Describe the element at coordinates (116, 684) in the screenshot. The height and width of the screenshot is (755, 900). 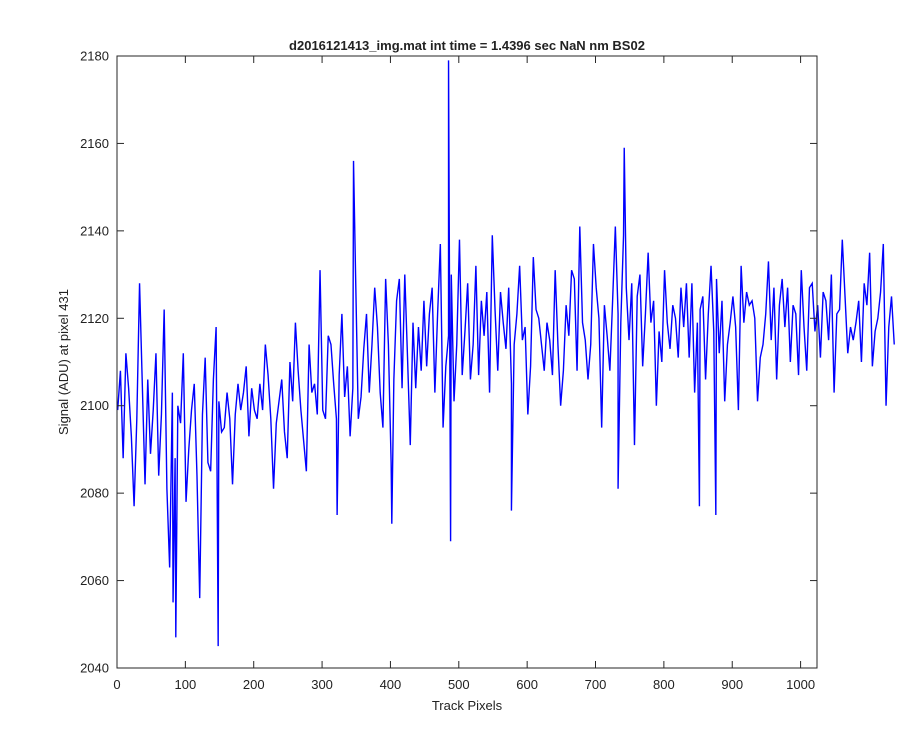
I see `x-tick-label: 0` at that location.